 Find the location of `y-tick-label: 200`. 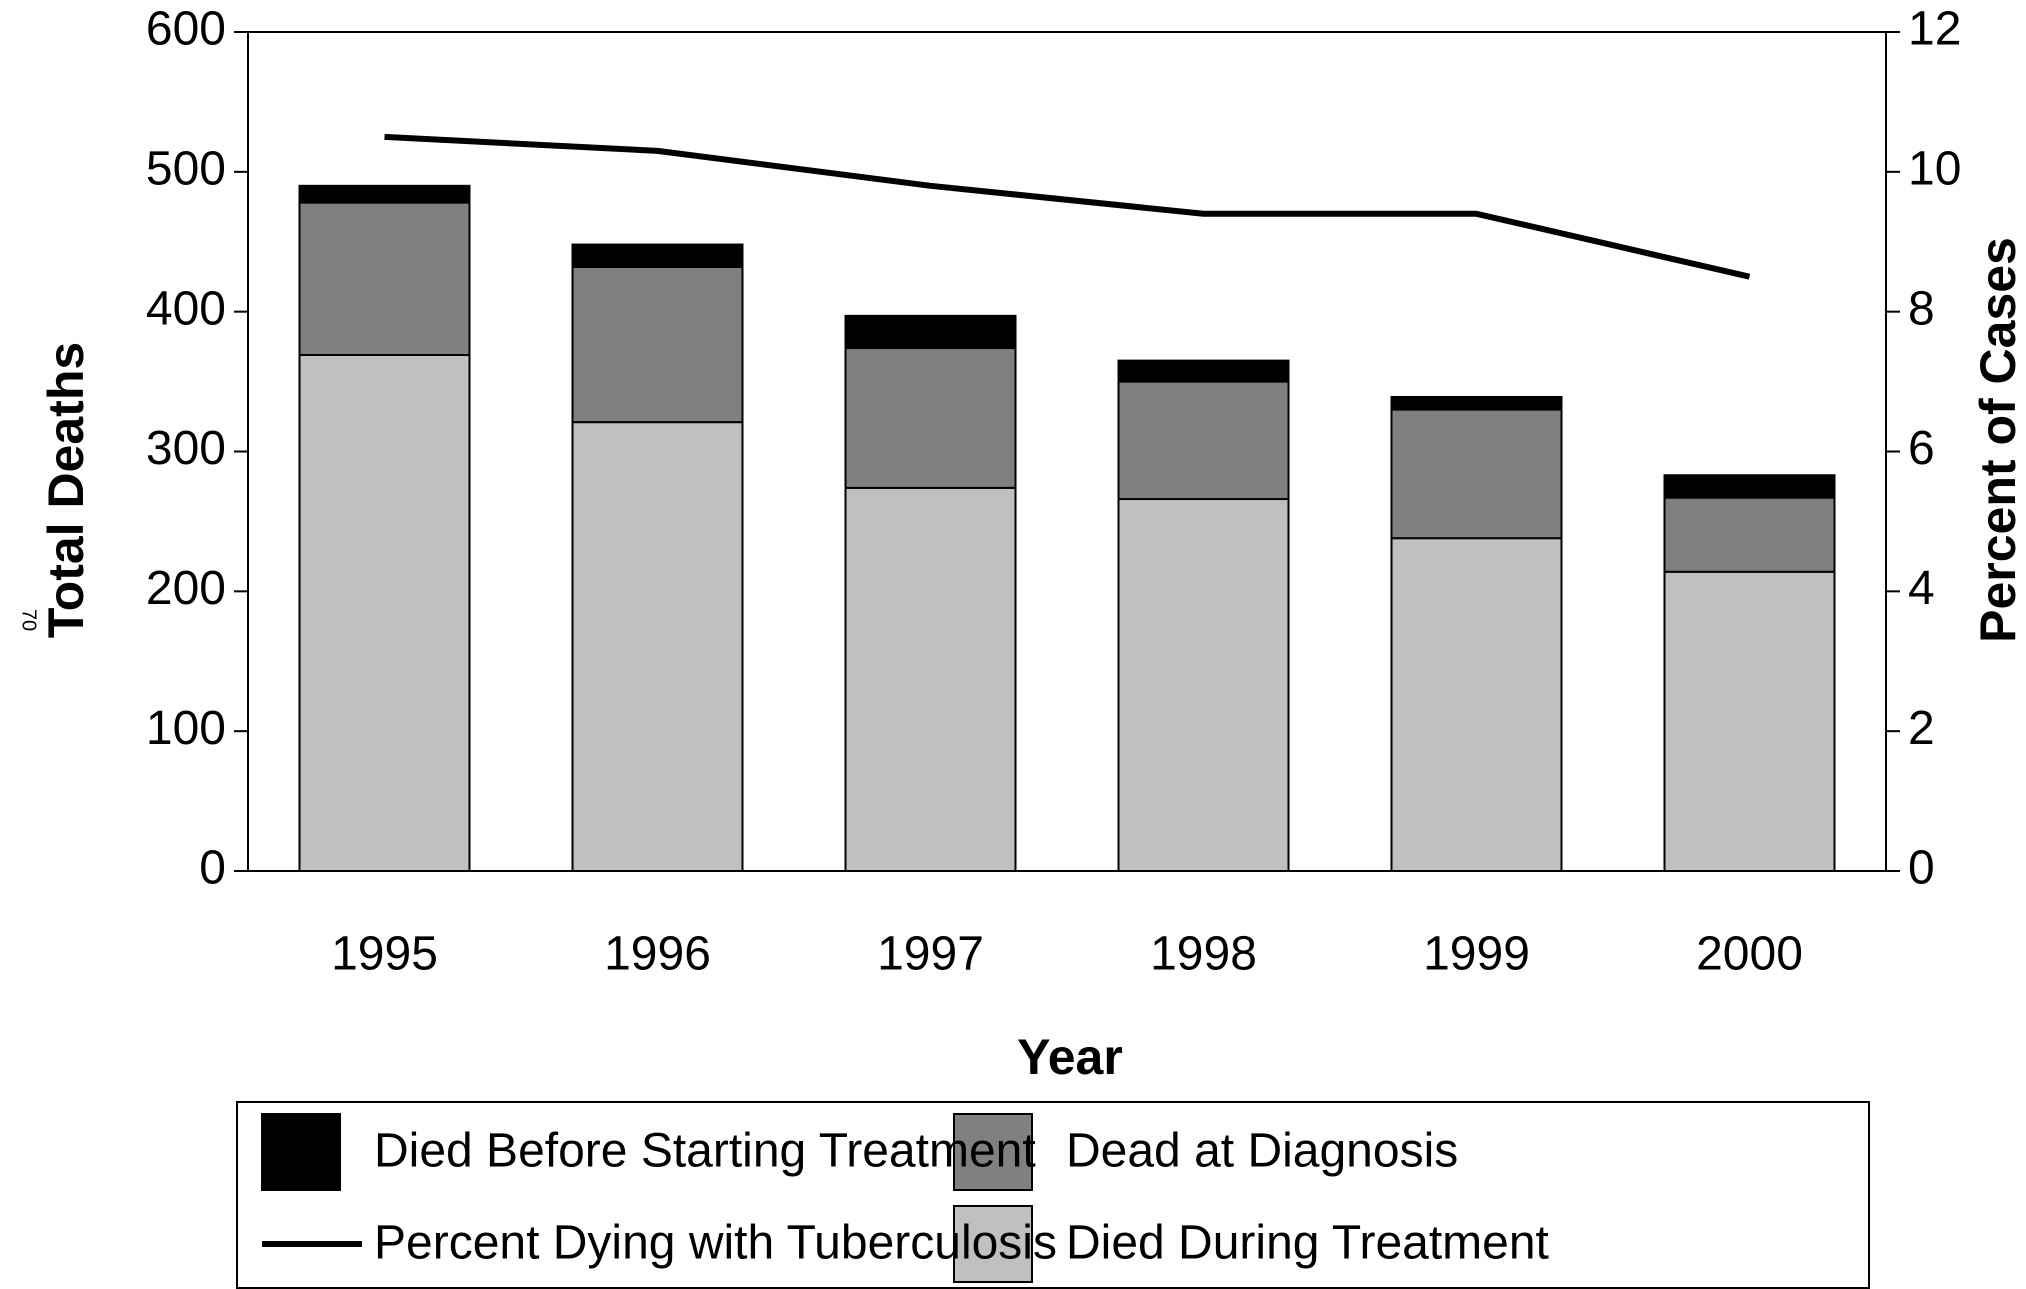

y-tick-label: 200 is located at coordinates (186, 588).